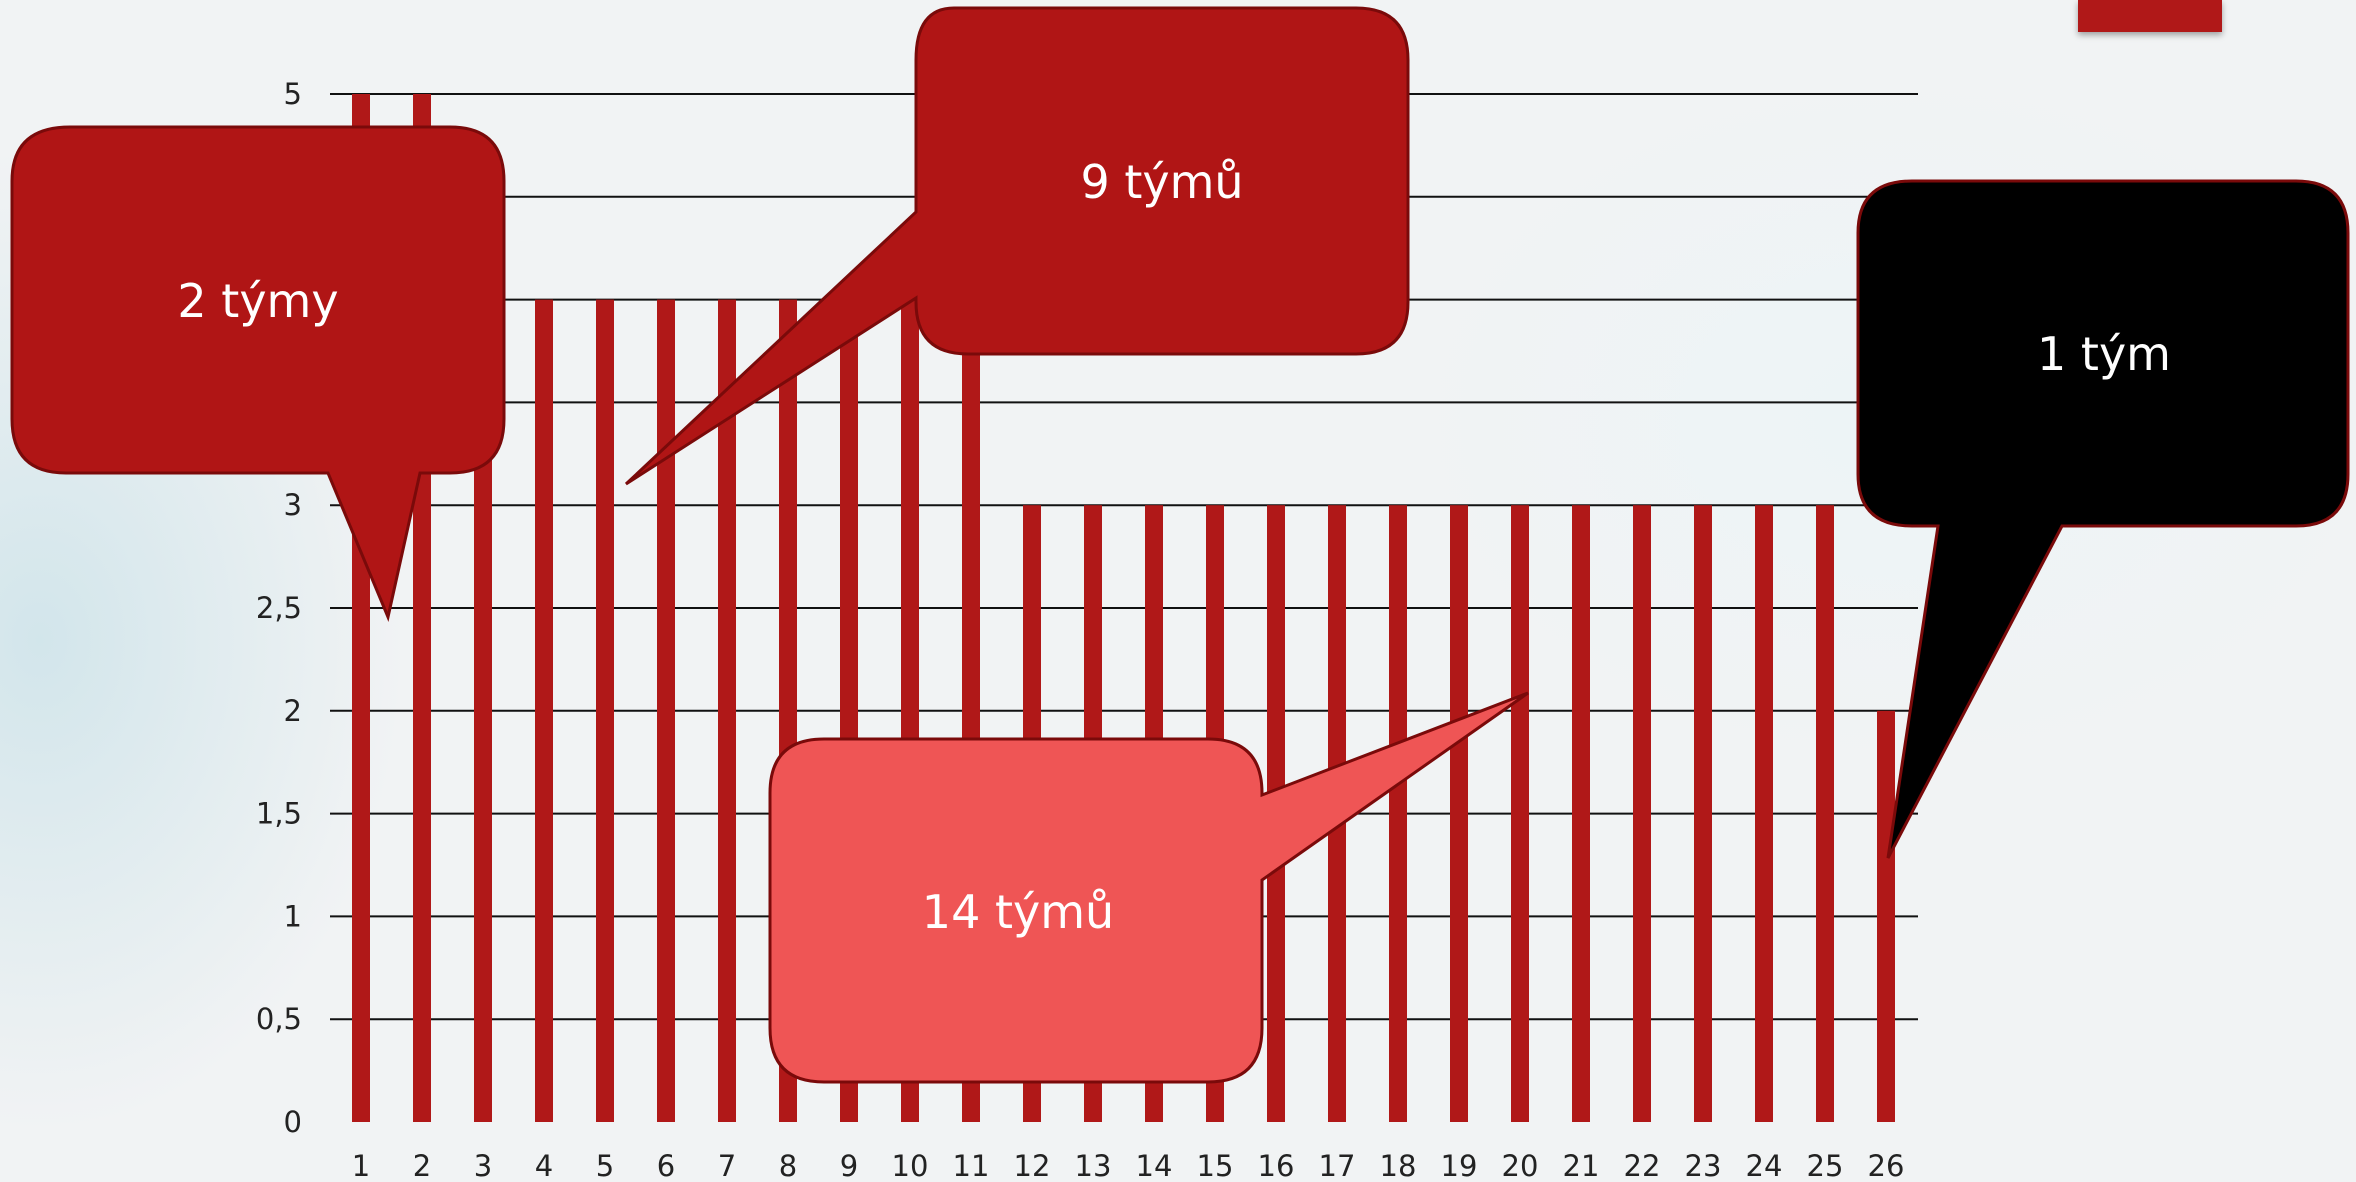 This screenshot has width=2356, height=1182. I want to click on callout-1-team-shape, so click(2103, 519).